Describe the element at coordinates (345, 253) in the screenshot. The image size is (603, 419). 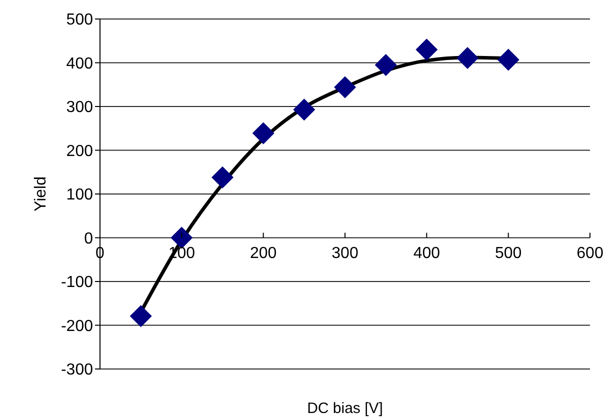
I see `x-tick-label: 300` at that location.